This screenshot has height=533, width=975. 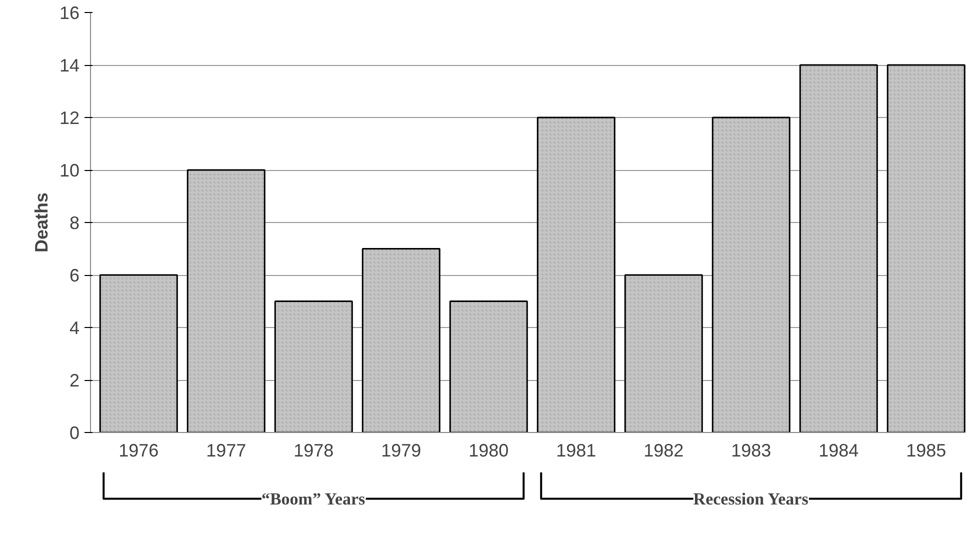 What do you see at coordinates (664, 450) in the screenshot?
I see `x-tick-label: 1982` at bounding box center [664, 450].